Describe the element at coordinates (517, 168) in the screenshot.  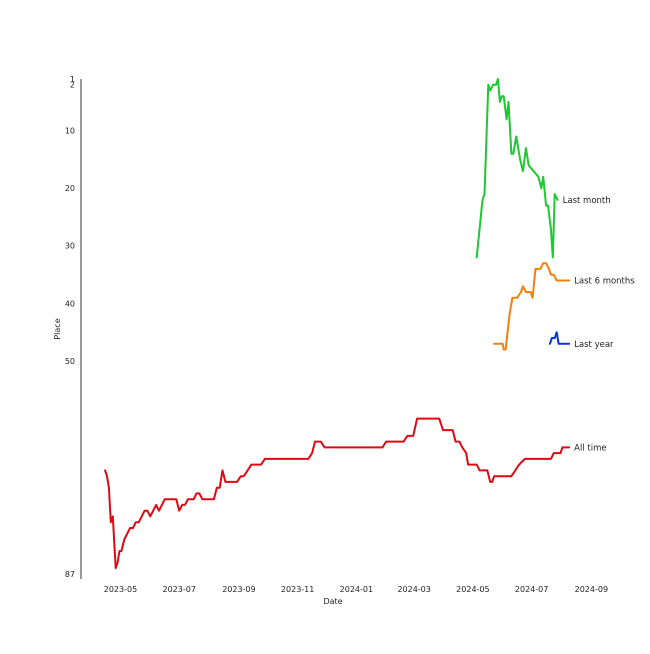
I see `series-line-last-month` at that location.